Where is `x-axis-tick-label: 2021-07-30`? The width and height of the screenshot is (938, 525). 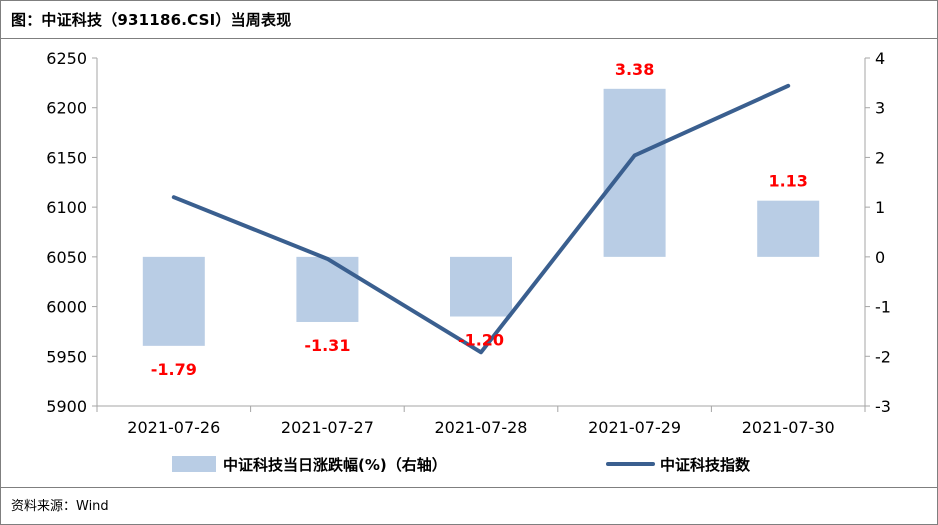 x-axis-tick-label: 2021-07-30 is located at coordinates (788, 427).